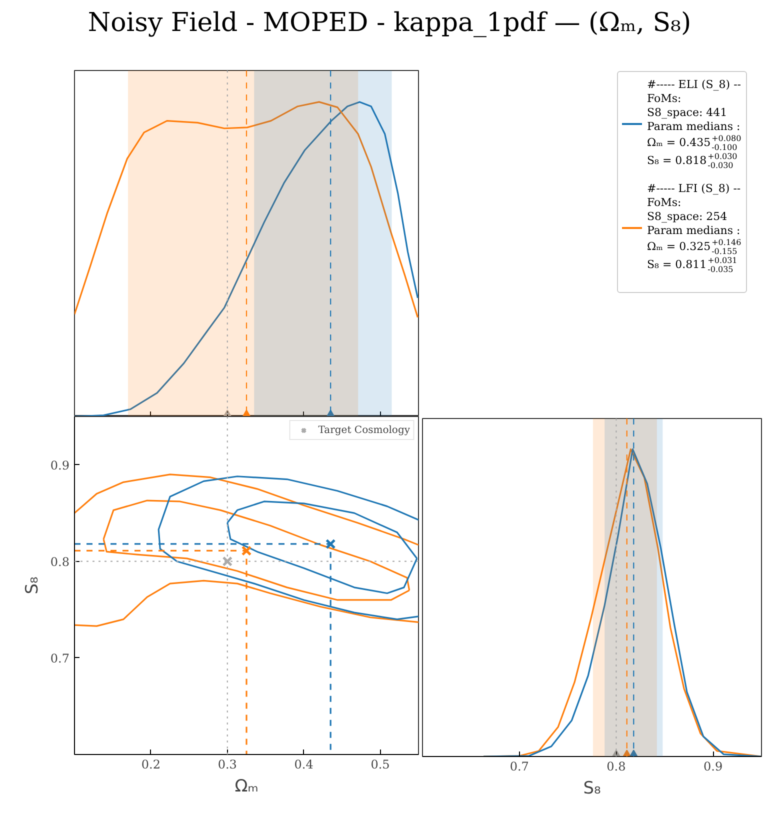 Image resolution: width=769 pixels, height=836 pixels. What do you see at coordinates (60, 465) in the screenshot?
I see `y-tick-label: 0.9` at bounding box center [60, 465].